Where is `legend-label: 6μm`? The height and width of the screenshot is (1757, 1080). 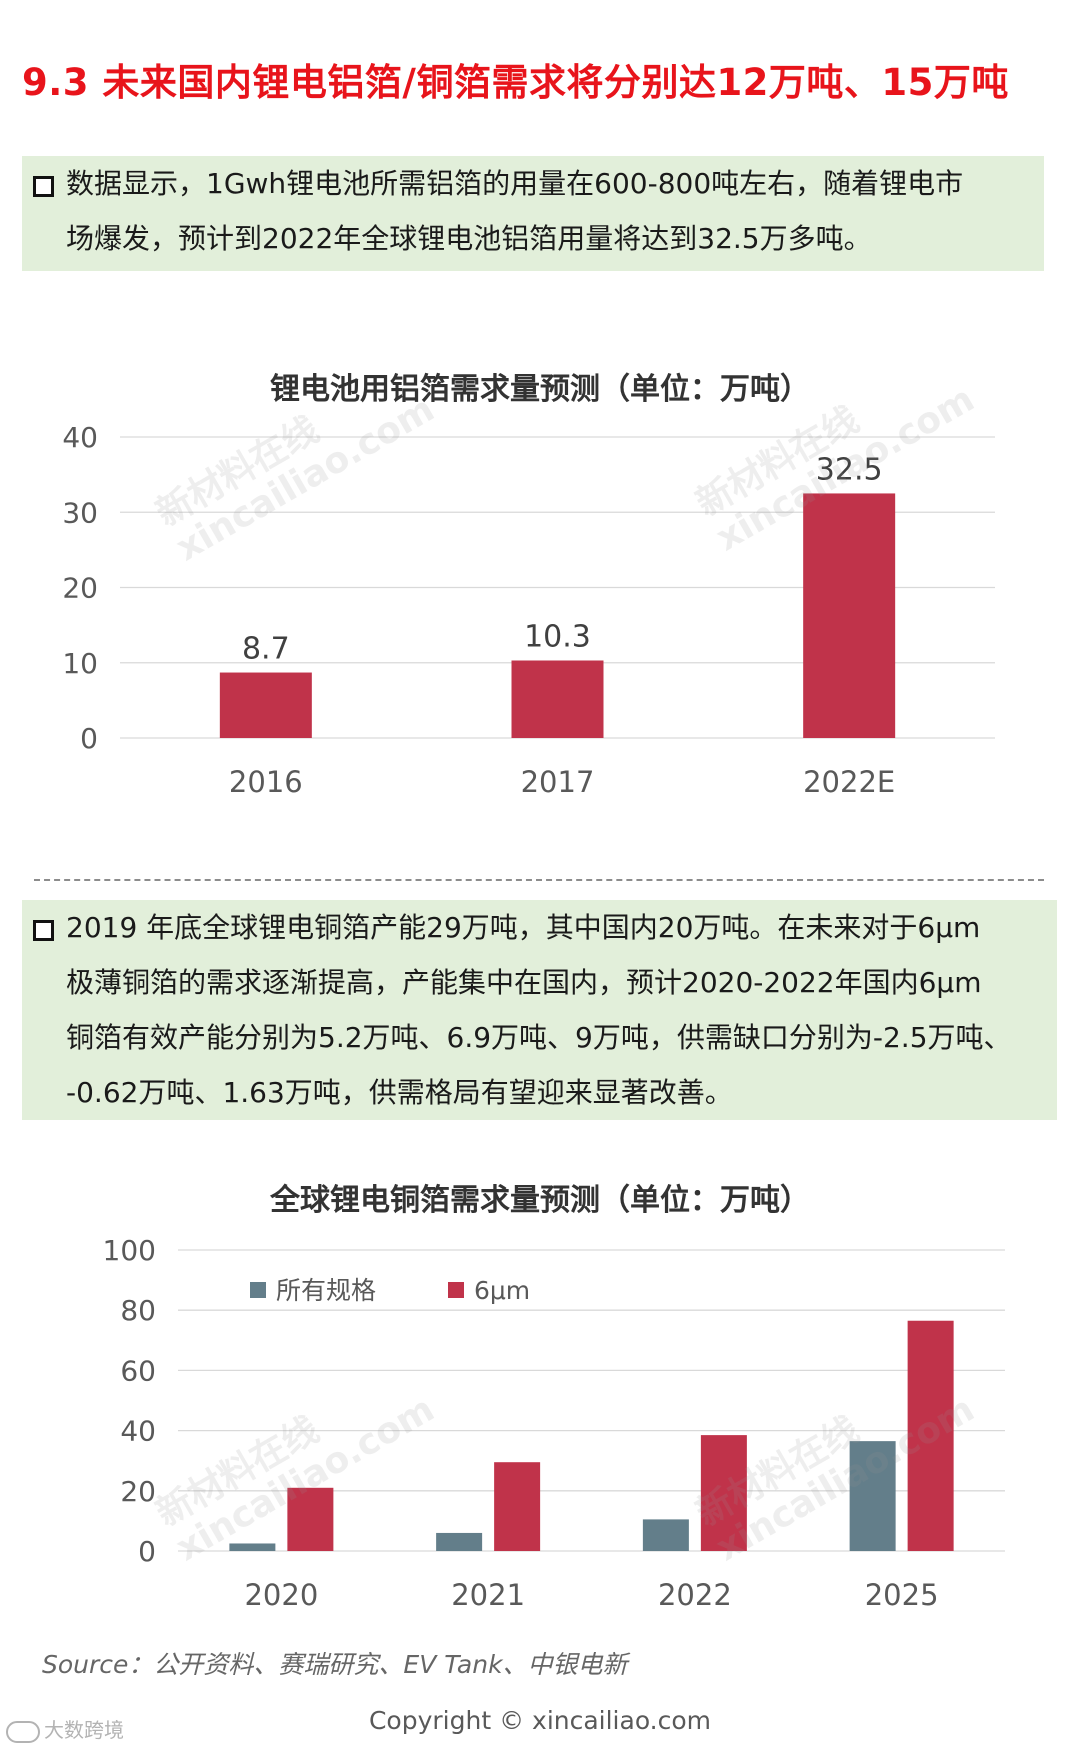
legend-label: 6μm is located at coordinates (502, 1290).